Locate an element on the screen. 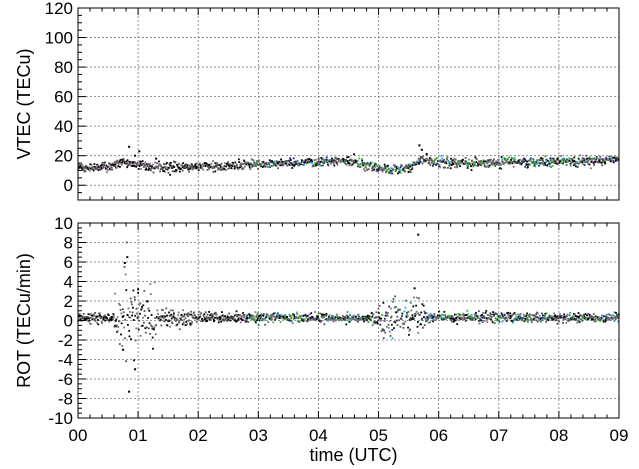 The height and width of the screenshot is (469, 639). y-tick-label: 100 is located at coordinates (59, 38).